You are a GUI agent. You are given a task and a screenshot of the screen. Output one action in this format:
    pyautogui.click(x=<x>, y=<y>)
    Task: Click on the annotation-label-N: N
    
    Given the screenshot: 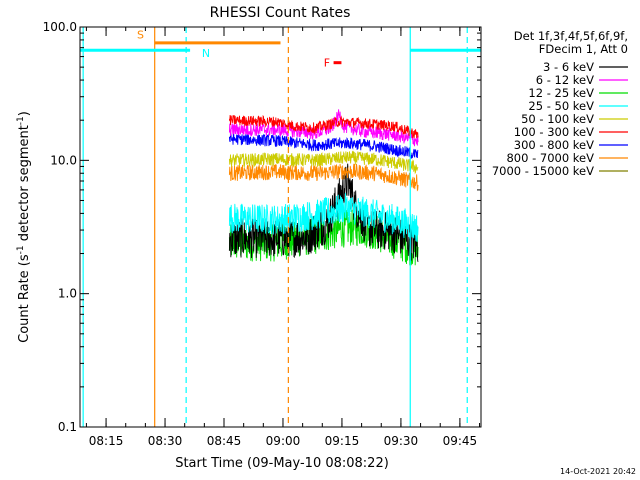 What is the action you would take?
    pyautogui.click(x=206, y=53)
    